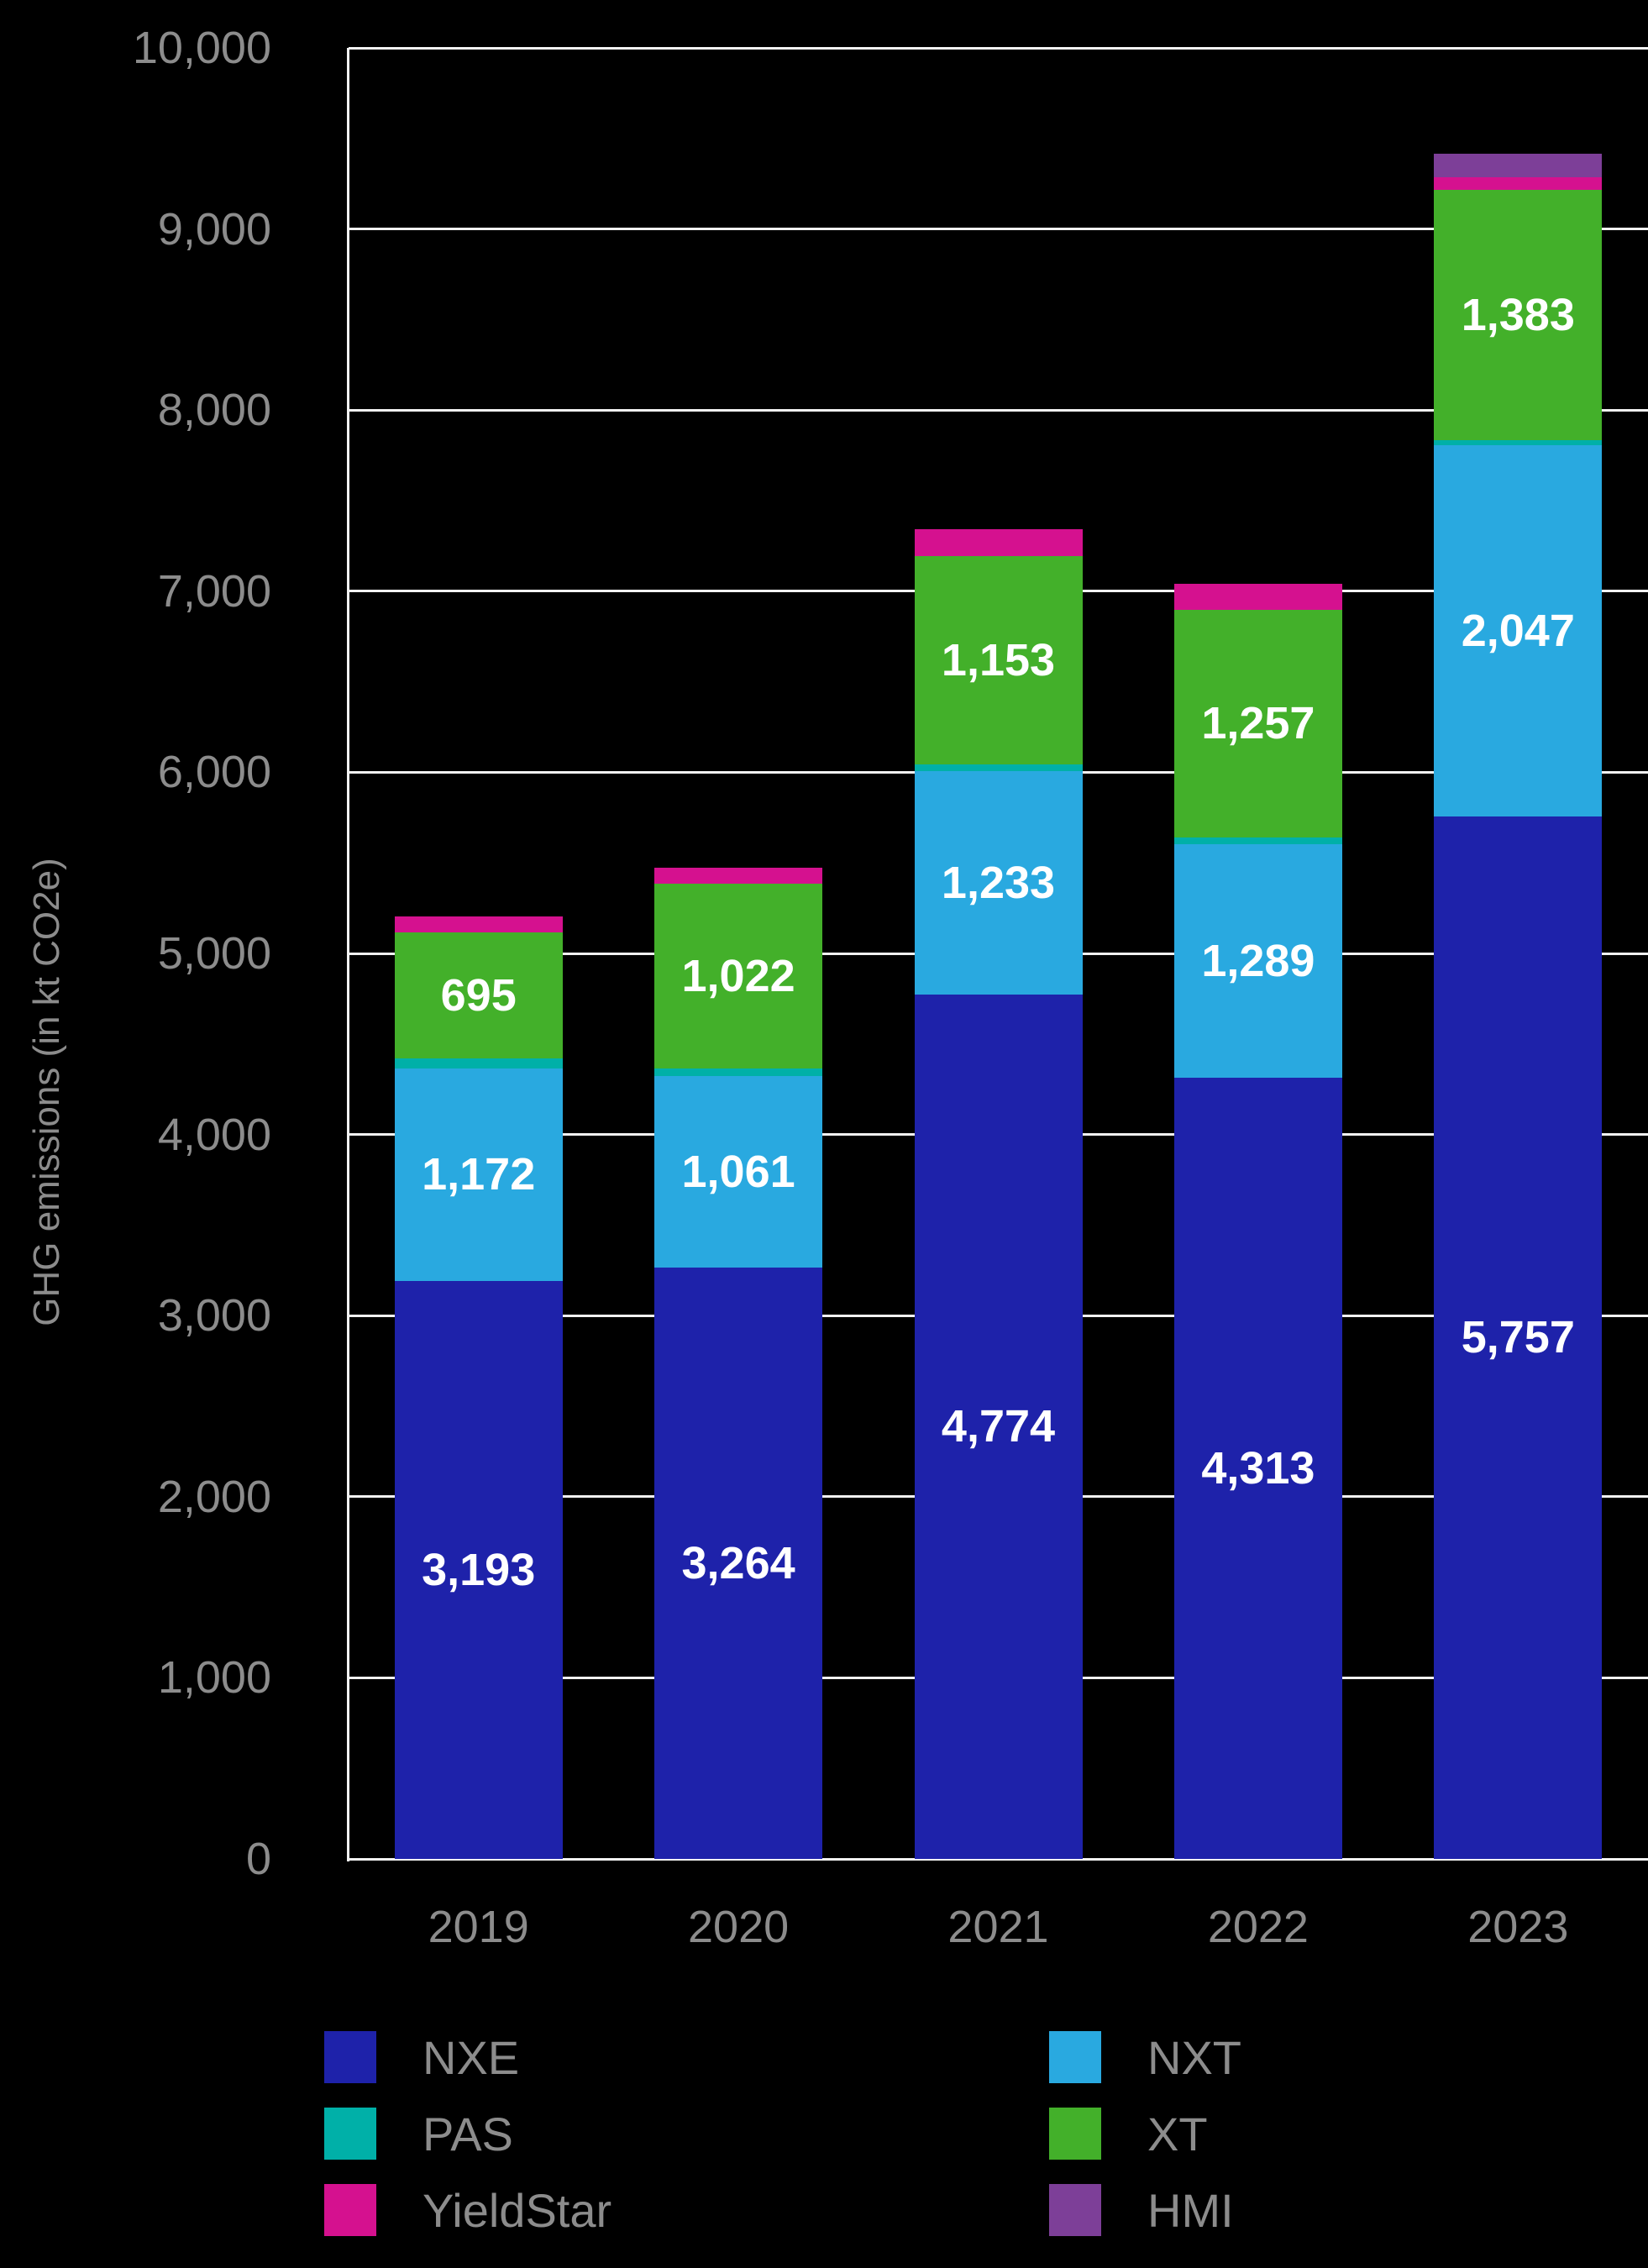  What do you see at coordinates (999, 229) in the screenshot?
I see `gridline-9,000` at bounding box center [999, 229].